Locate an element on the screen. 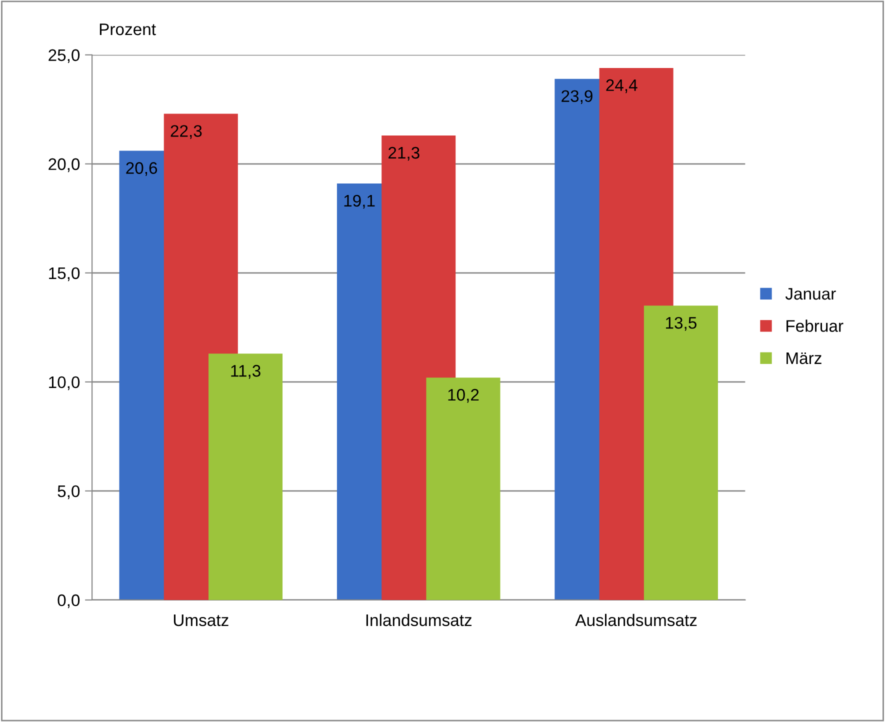  y-tick-label: 10,0 is located at coordinates (64, 383).